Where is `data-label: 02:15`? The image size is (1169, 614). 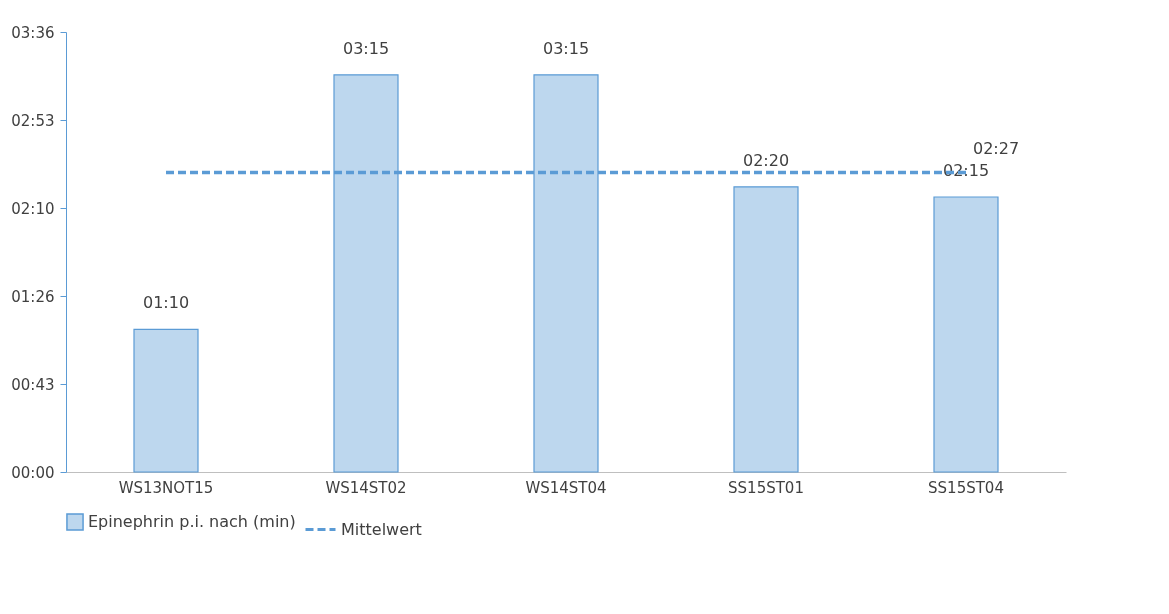 data-label: 02:15 is located at coordinates (966, 170).